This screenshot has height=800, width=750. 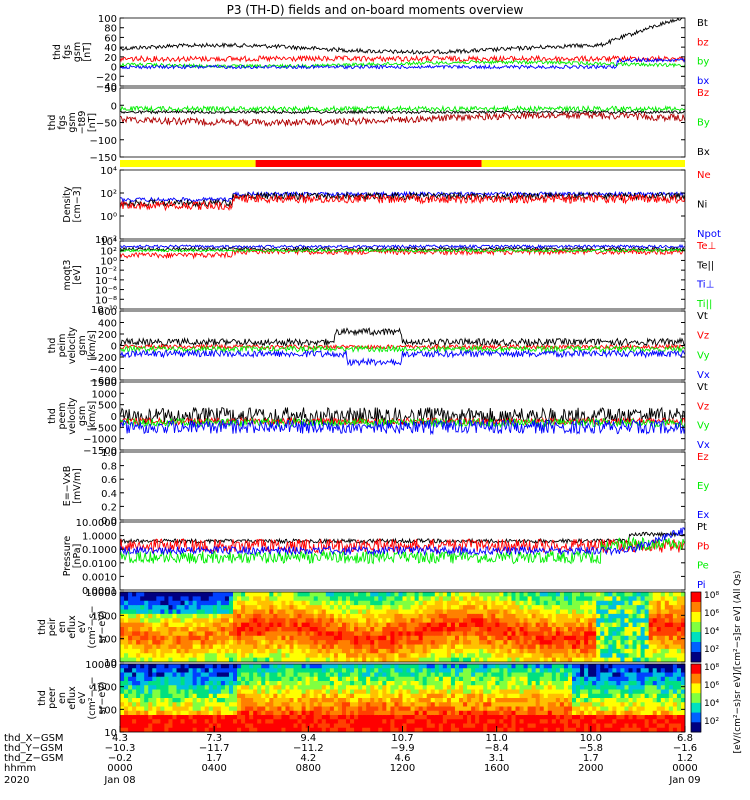 I want to click on series-line-Vy, so click(x=402, y=423).